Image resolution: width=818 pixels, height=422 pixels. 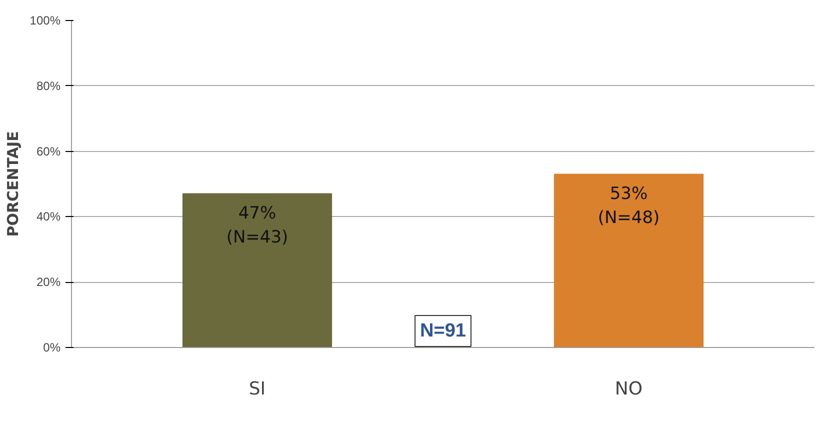 I want to click on y-tick-label: 60%, so click(x=48, y=151).